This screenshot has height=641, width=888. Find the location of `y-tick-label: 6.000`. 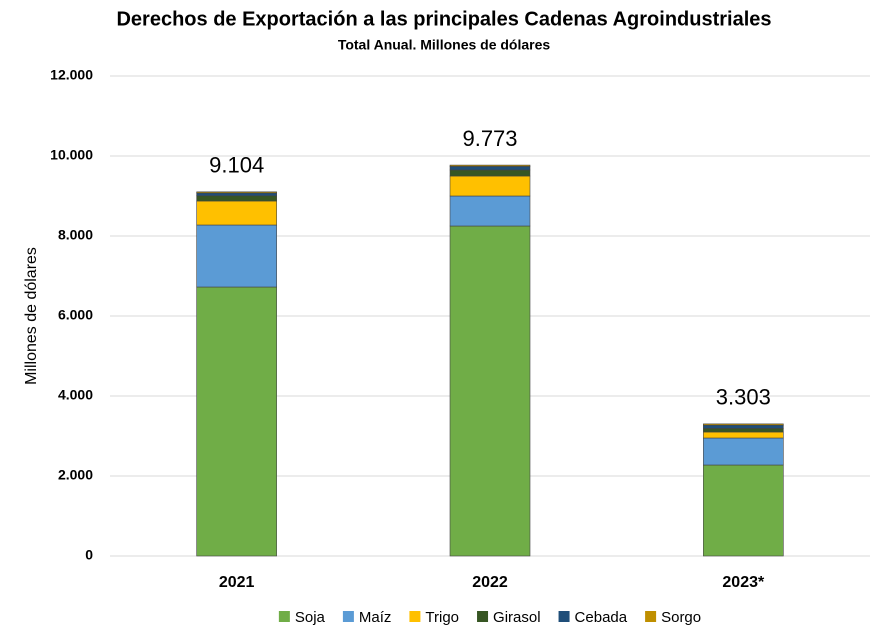

y-tick-label: 6.000 is located at coordinates (75, 315).